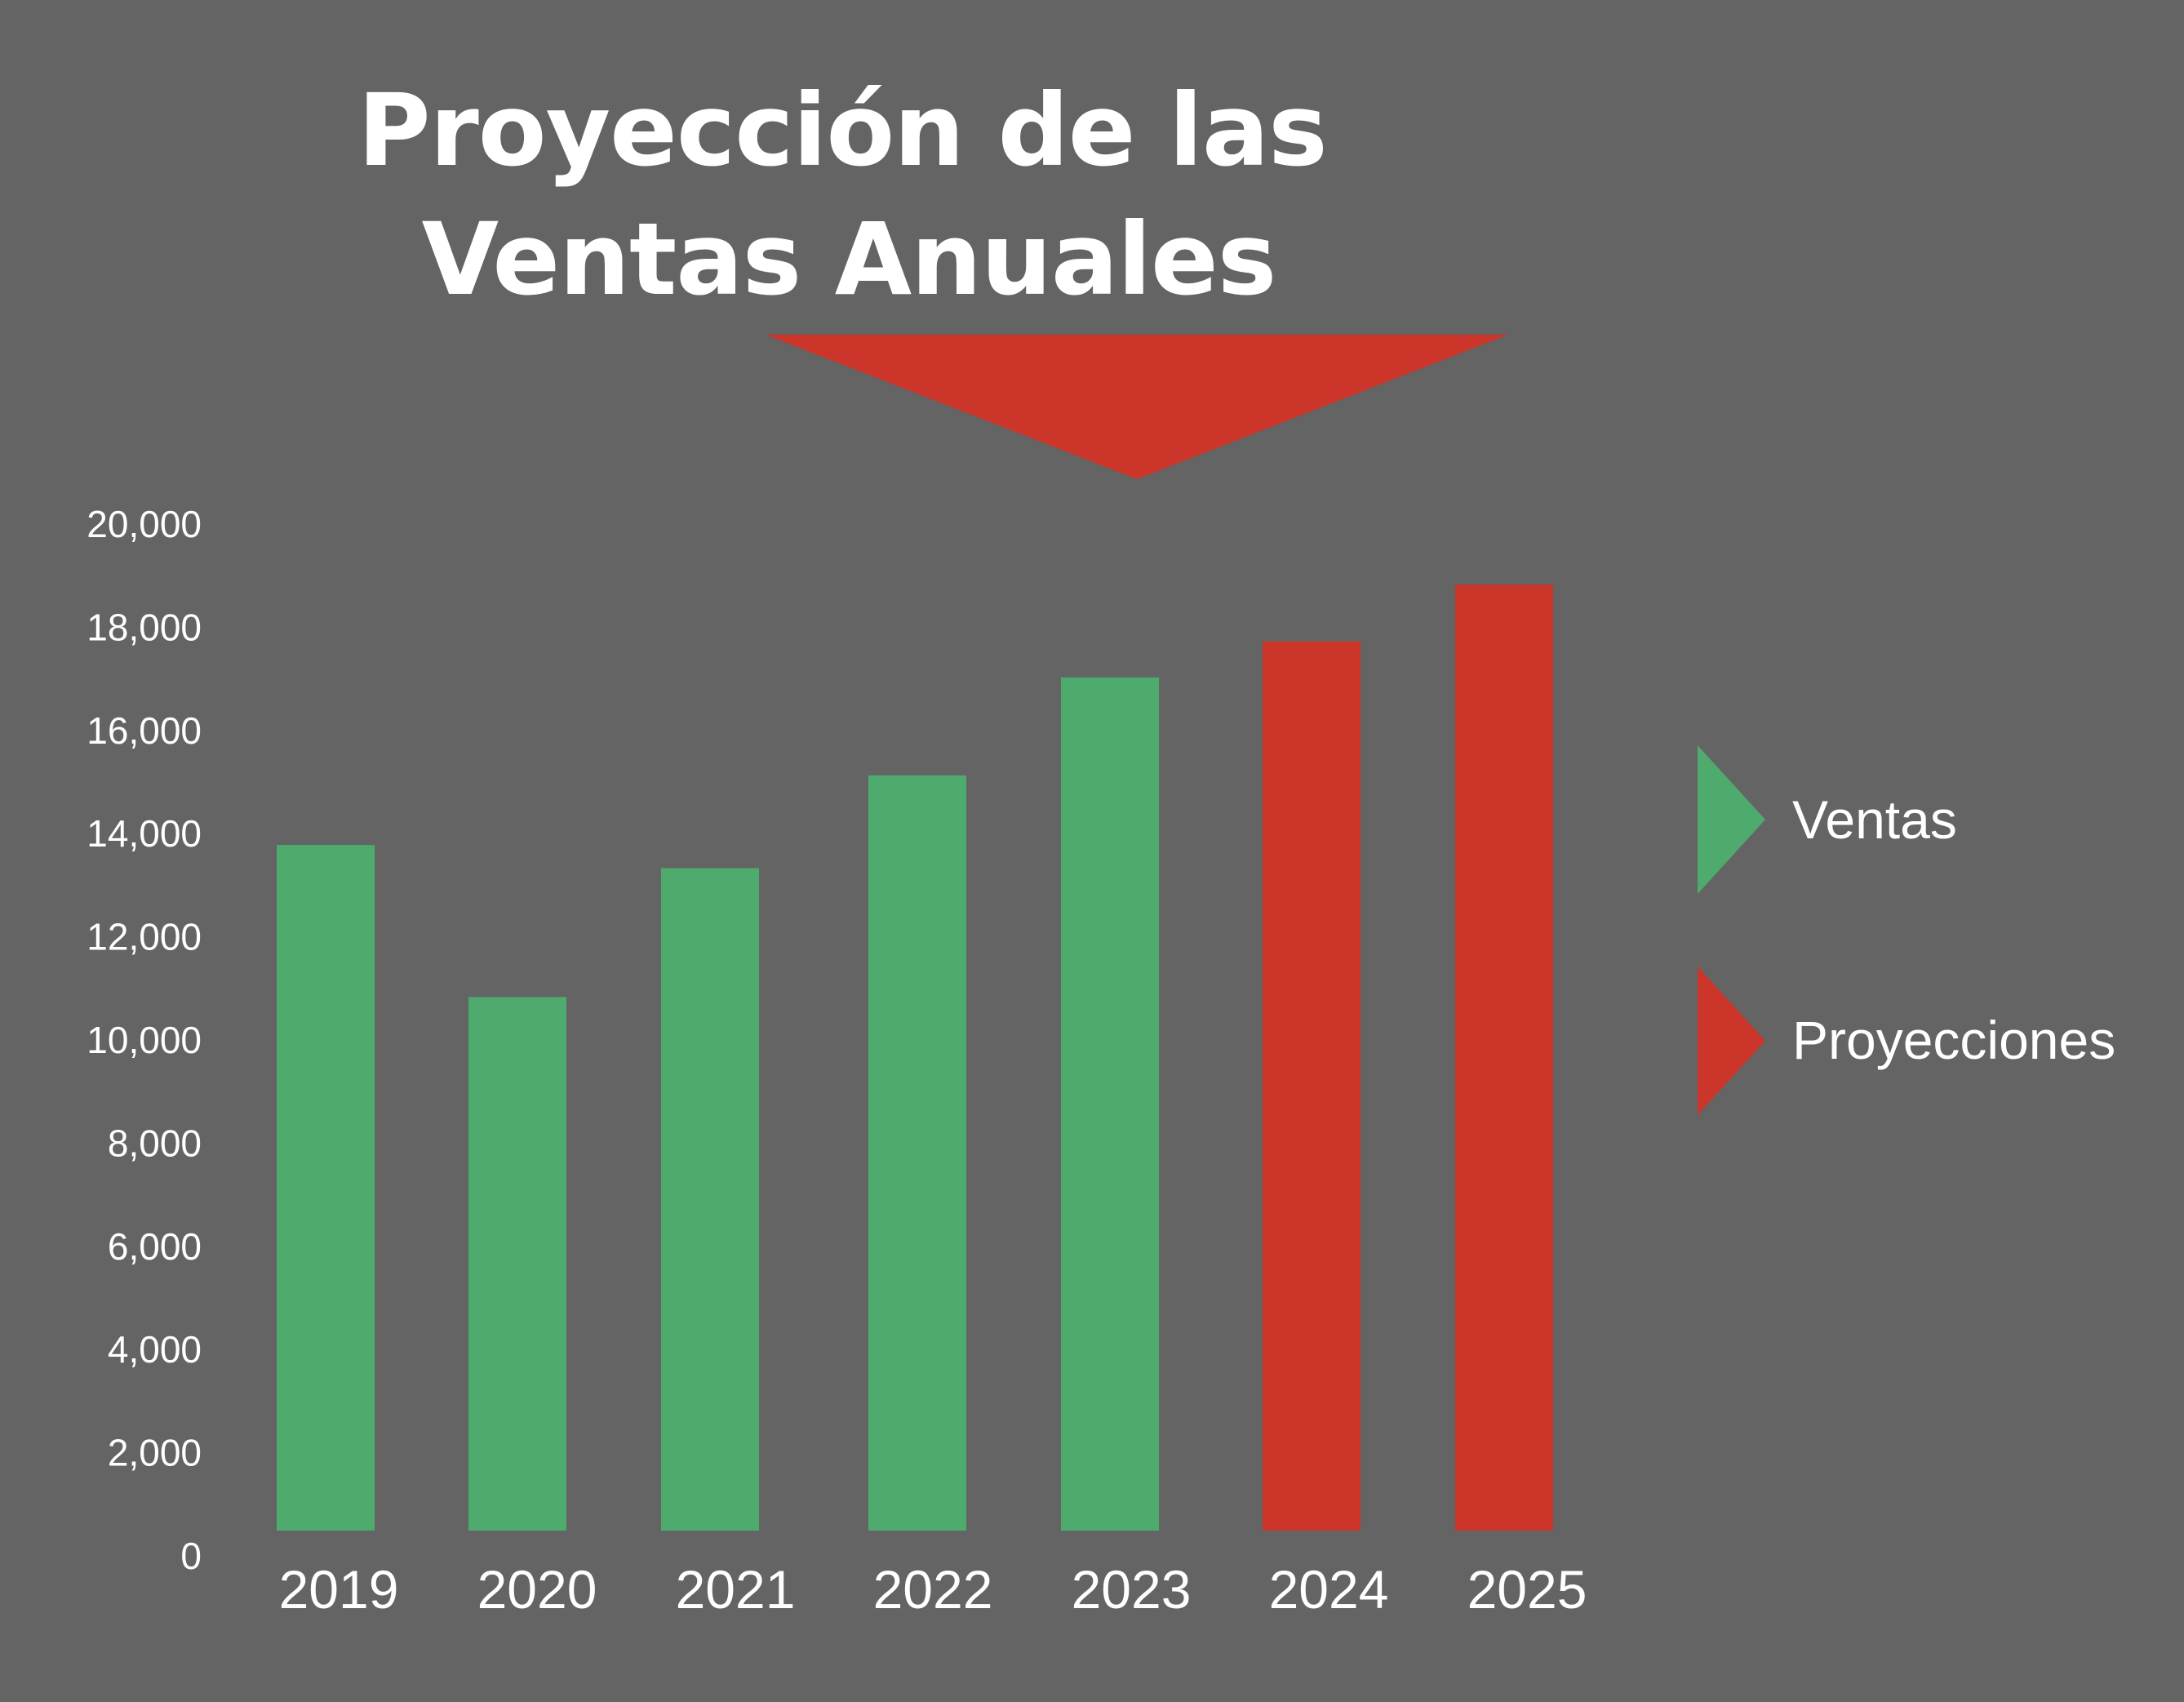 The image size is (2184, 1702). I want to click on y-tick-label: 6,000, so click(155, 1246).